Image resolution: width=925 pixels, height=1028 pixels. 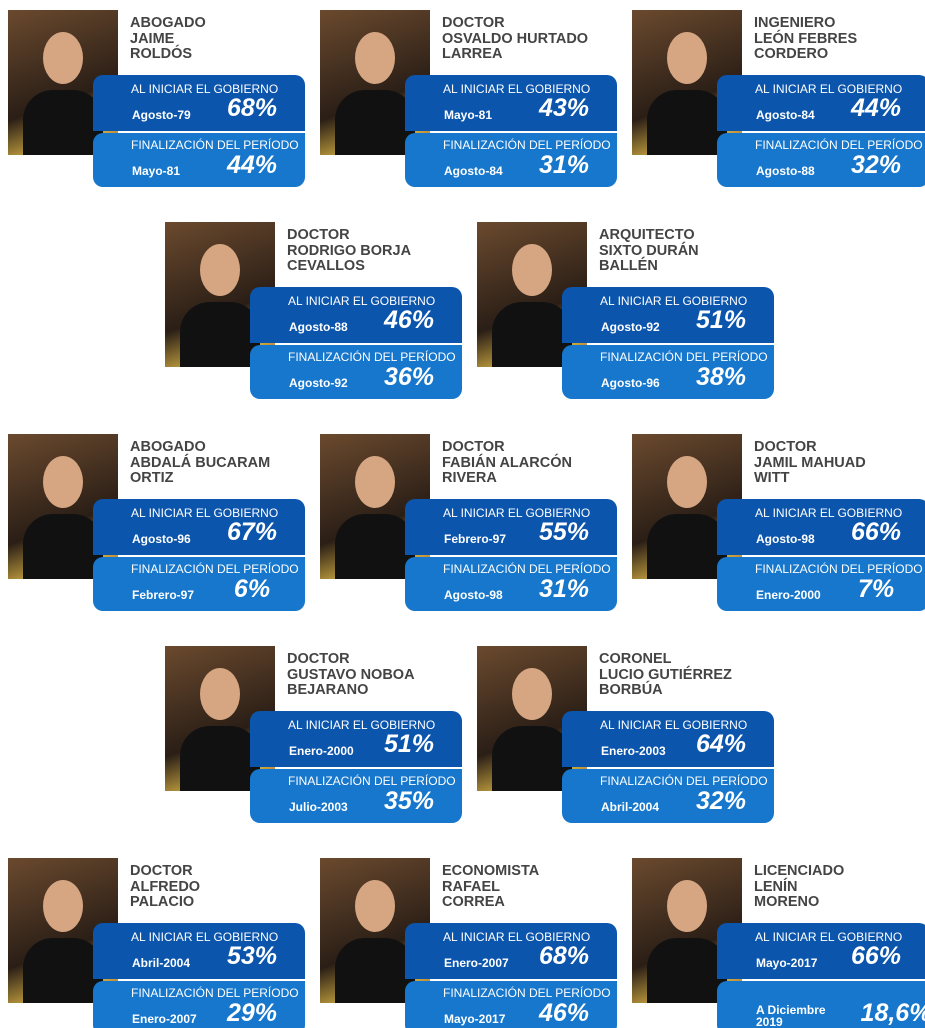 I want to click on name-line: RIVERA, so click(x=469, y=478).